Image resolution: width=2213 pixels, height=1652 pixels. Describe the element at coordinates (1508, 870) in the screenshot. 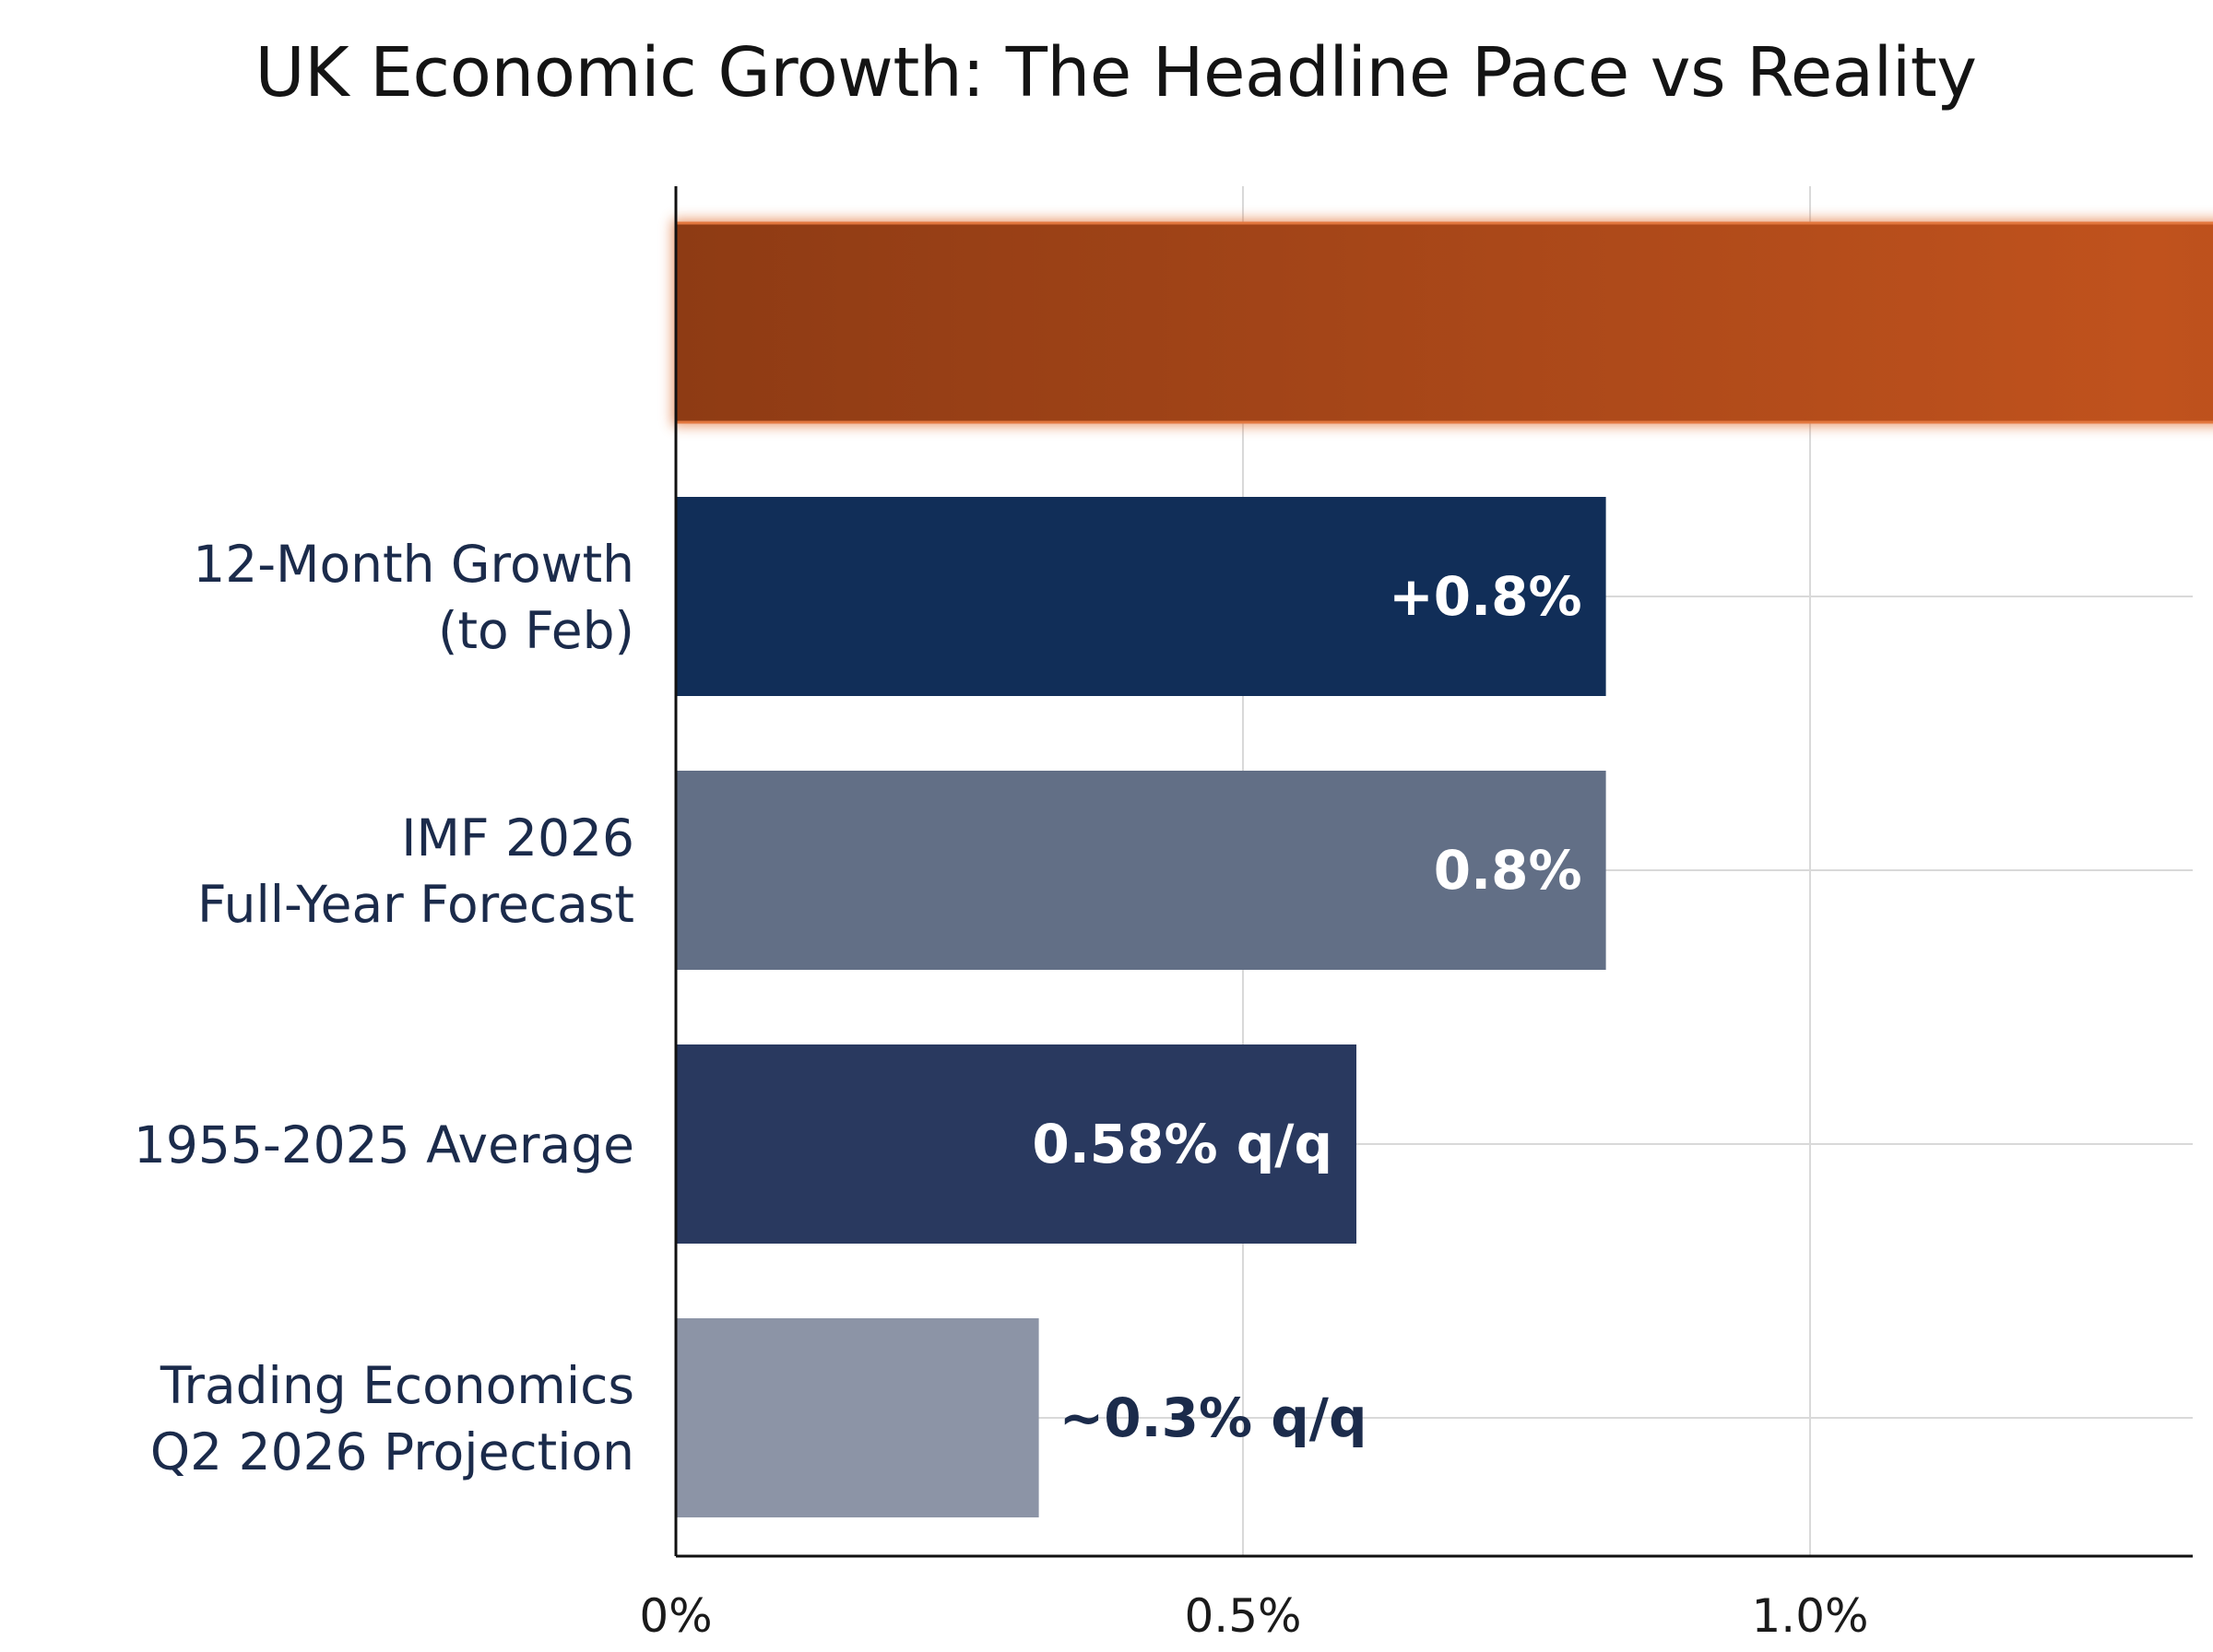

I see `bar-value-label: 0.8%` at that location.